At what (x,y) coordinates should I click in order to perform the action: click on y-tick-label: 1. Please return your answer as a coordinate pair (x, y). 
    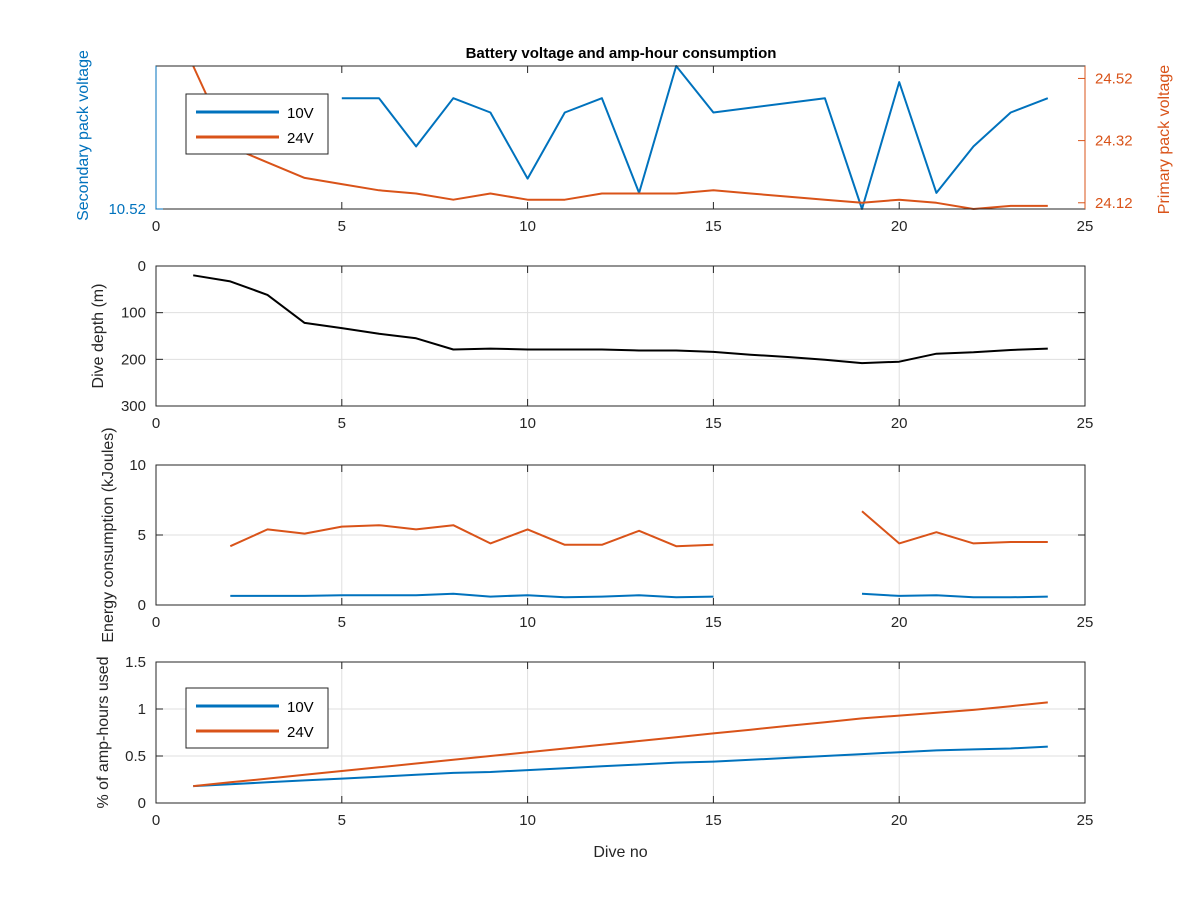
    Looking at the image, I should click on (142, 709).